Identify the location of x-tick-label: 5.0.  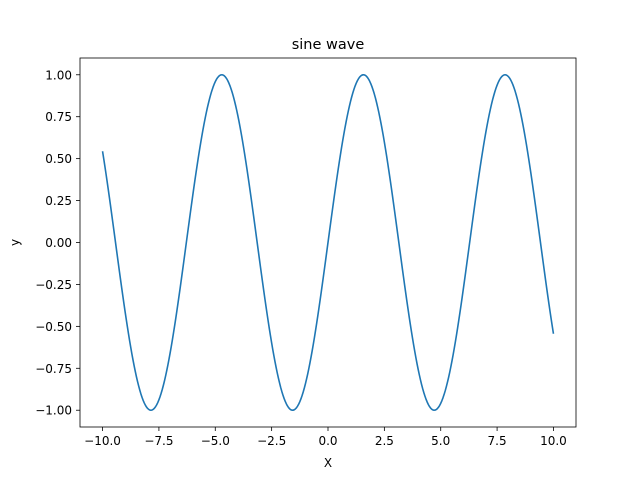
(440, 441).